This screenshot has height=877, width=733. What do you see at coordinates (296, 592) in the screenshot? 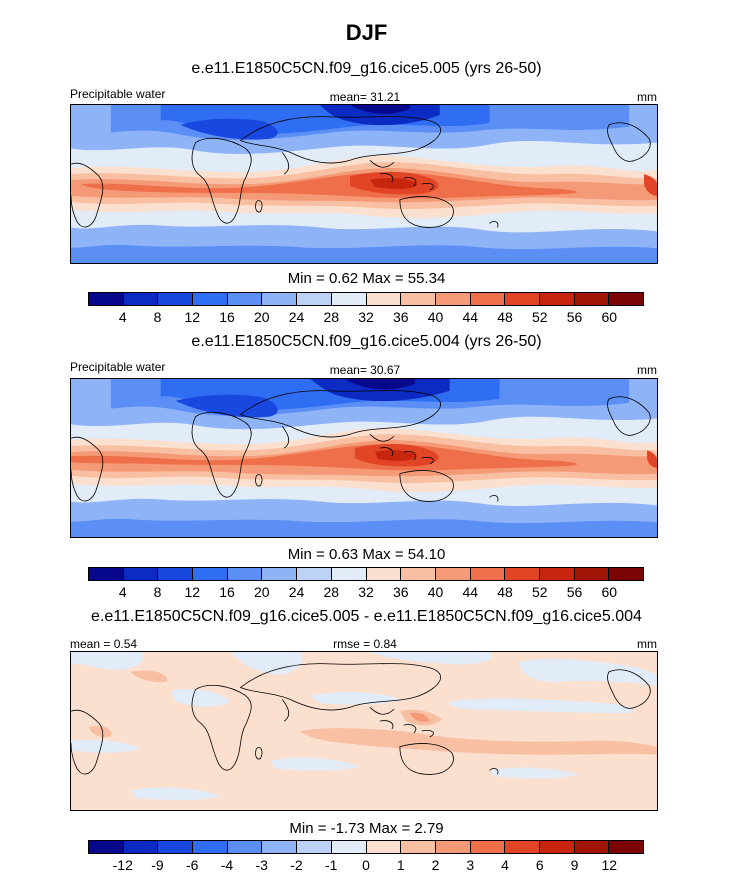
I see `colorbar-tick-label: 24` at bounding box center [296, 592].